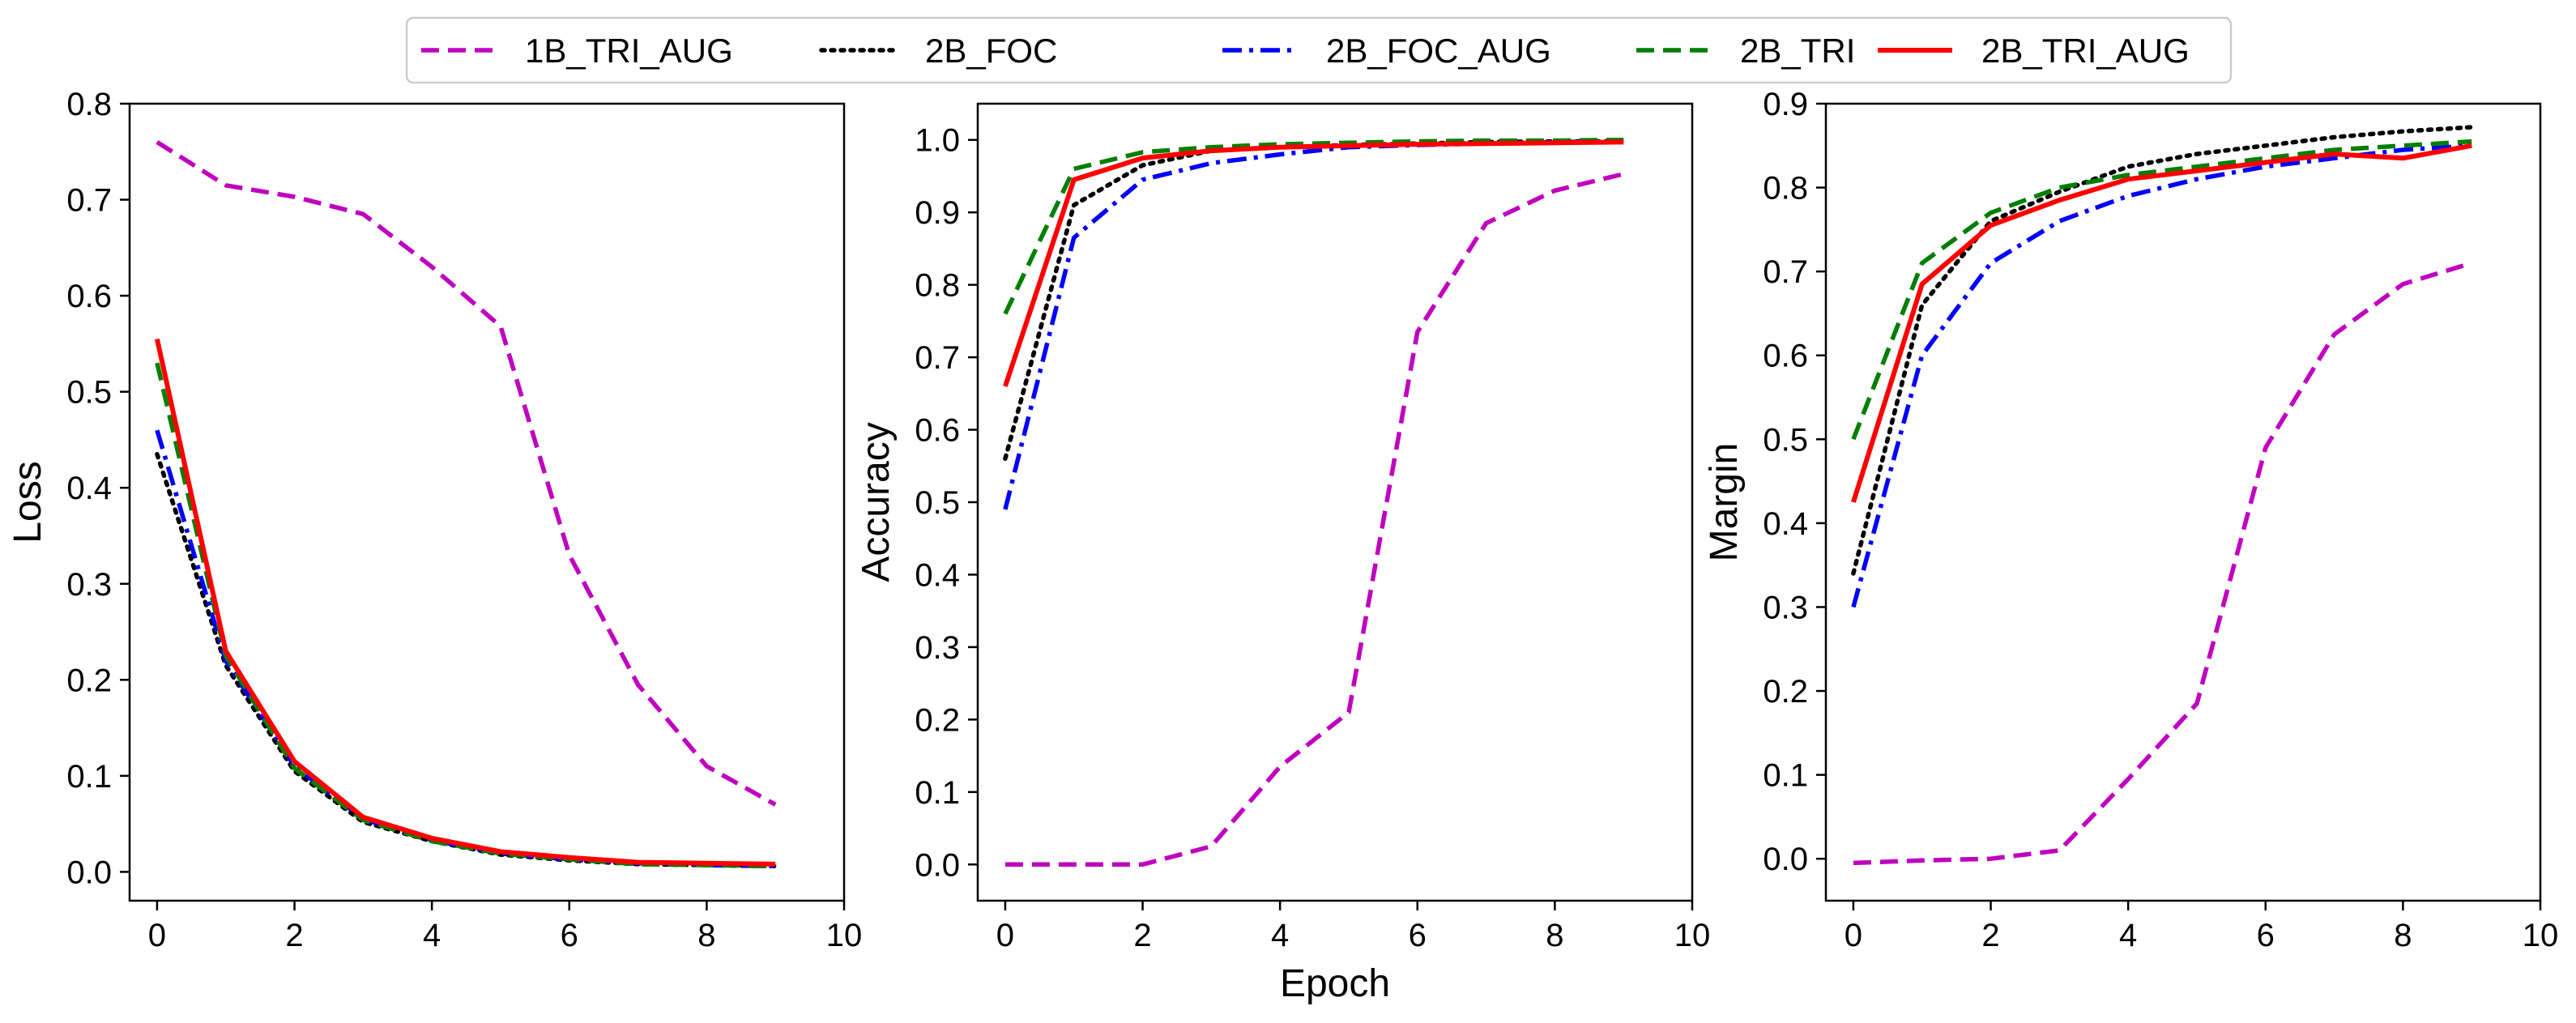 This screenshot has height=1023, width=2576. I want to click on y-axis-title: Accuracy, so click(877, 502).